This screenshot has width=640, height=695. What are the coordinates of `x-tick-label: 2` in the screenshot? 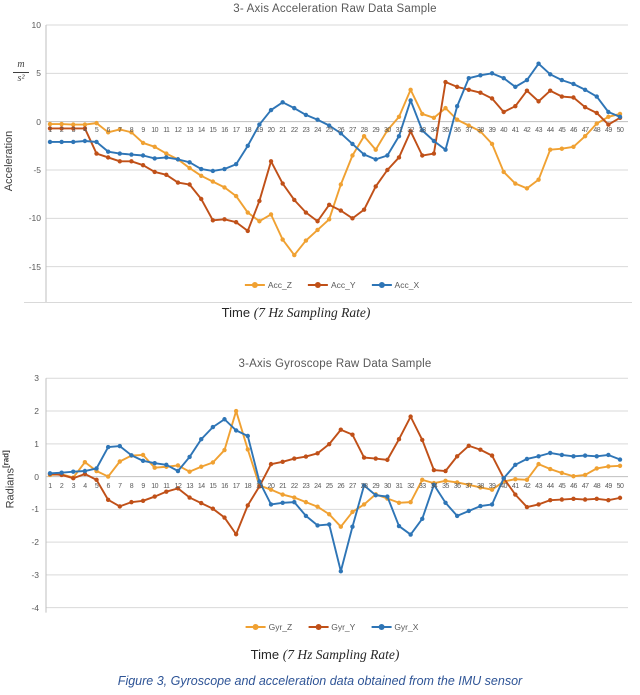 It's located at (61, 486).